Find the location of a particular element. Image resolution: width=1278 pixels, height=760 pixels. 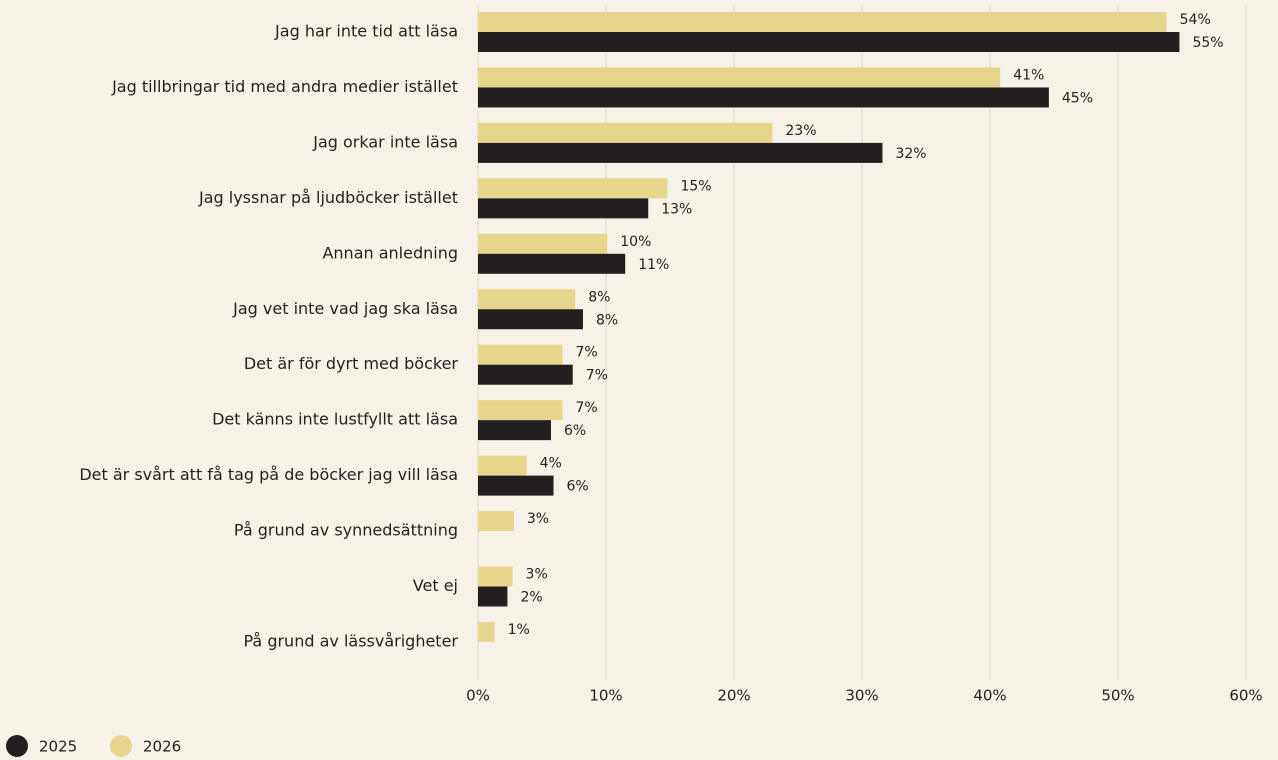

value-label: 10% is located at coordinates (635, 242).